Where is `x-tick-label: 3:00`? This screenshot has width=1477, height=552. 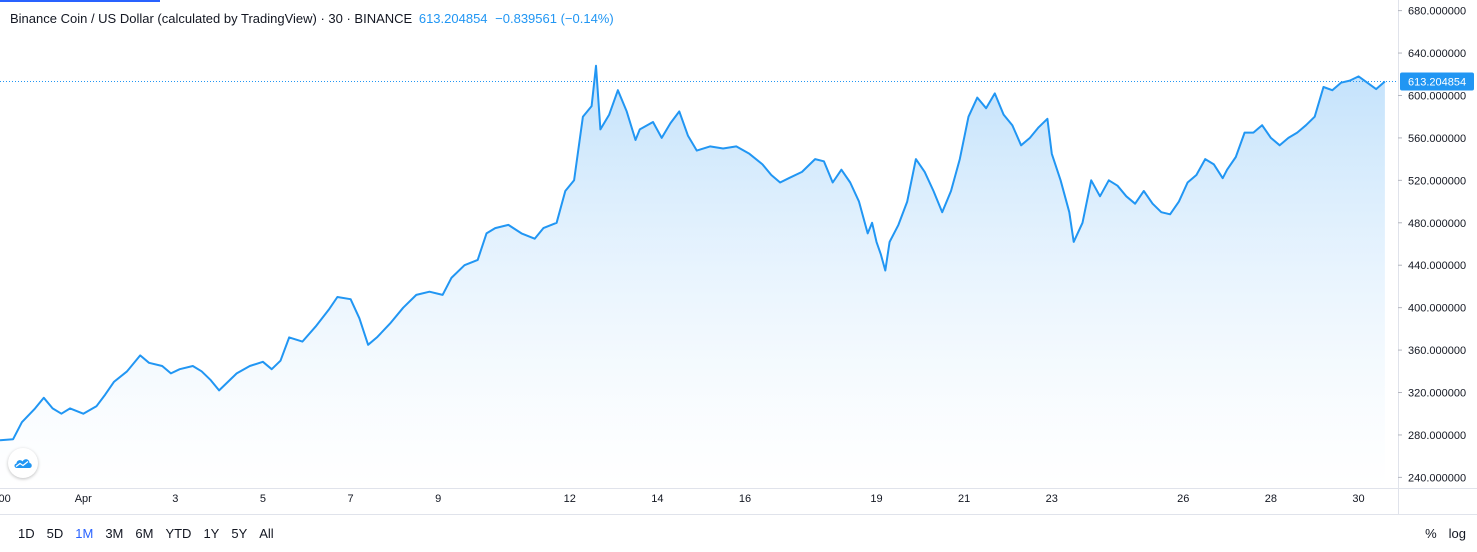
x-tick-label: 3:00 is located at coordinates (5, 499).